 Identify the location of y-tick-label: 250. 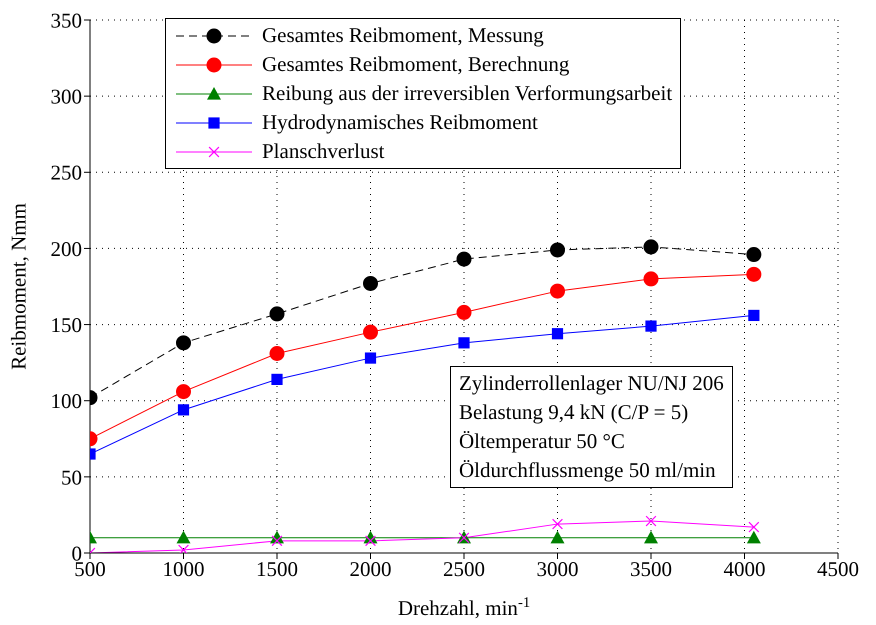
(66, 172).